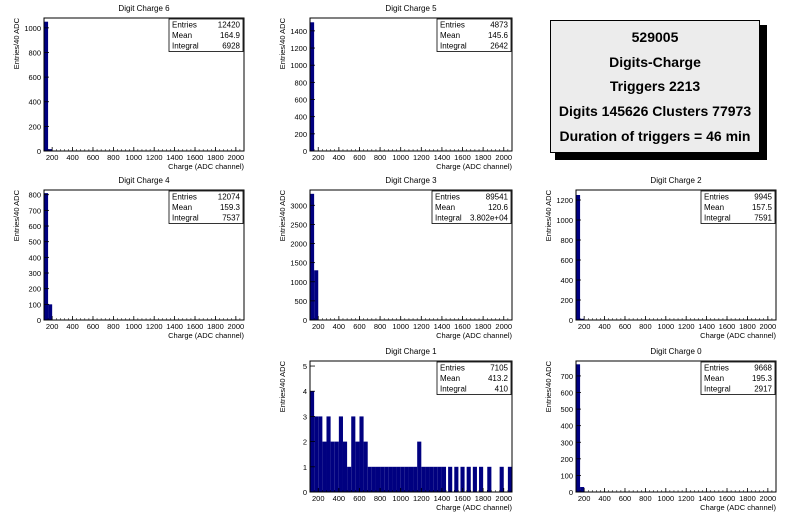 The width and height of the screenshot is (798, 512). What do you see at coordinates (305, 416) in the screenshot?
I see `y-tick-label: 3` at bounding box center [305, 416].